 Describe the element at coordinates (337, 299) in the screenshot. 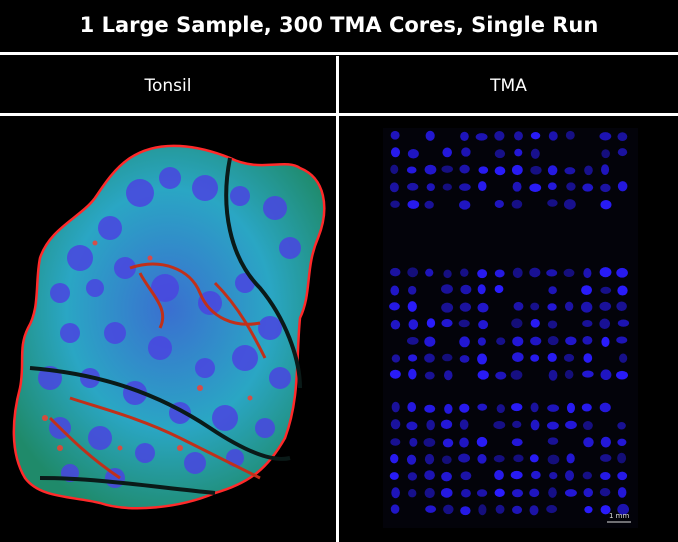

I see `divider-vertical` at that location.